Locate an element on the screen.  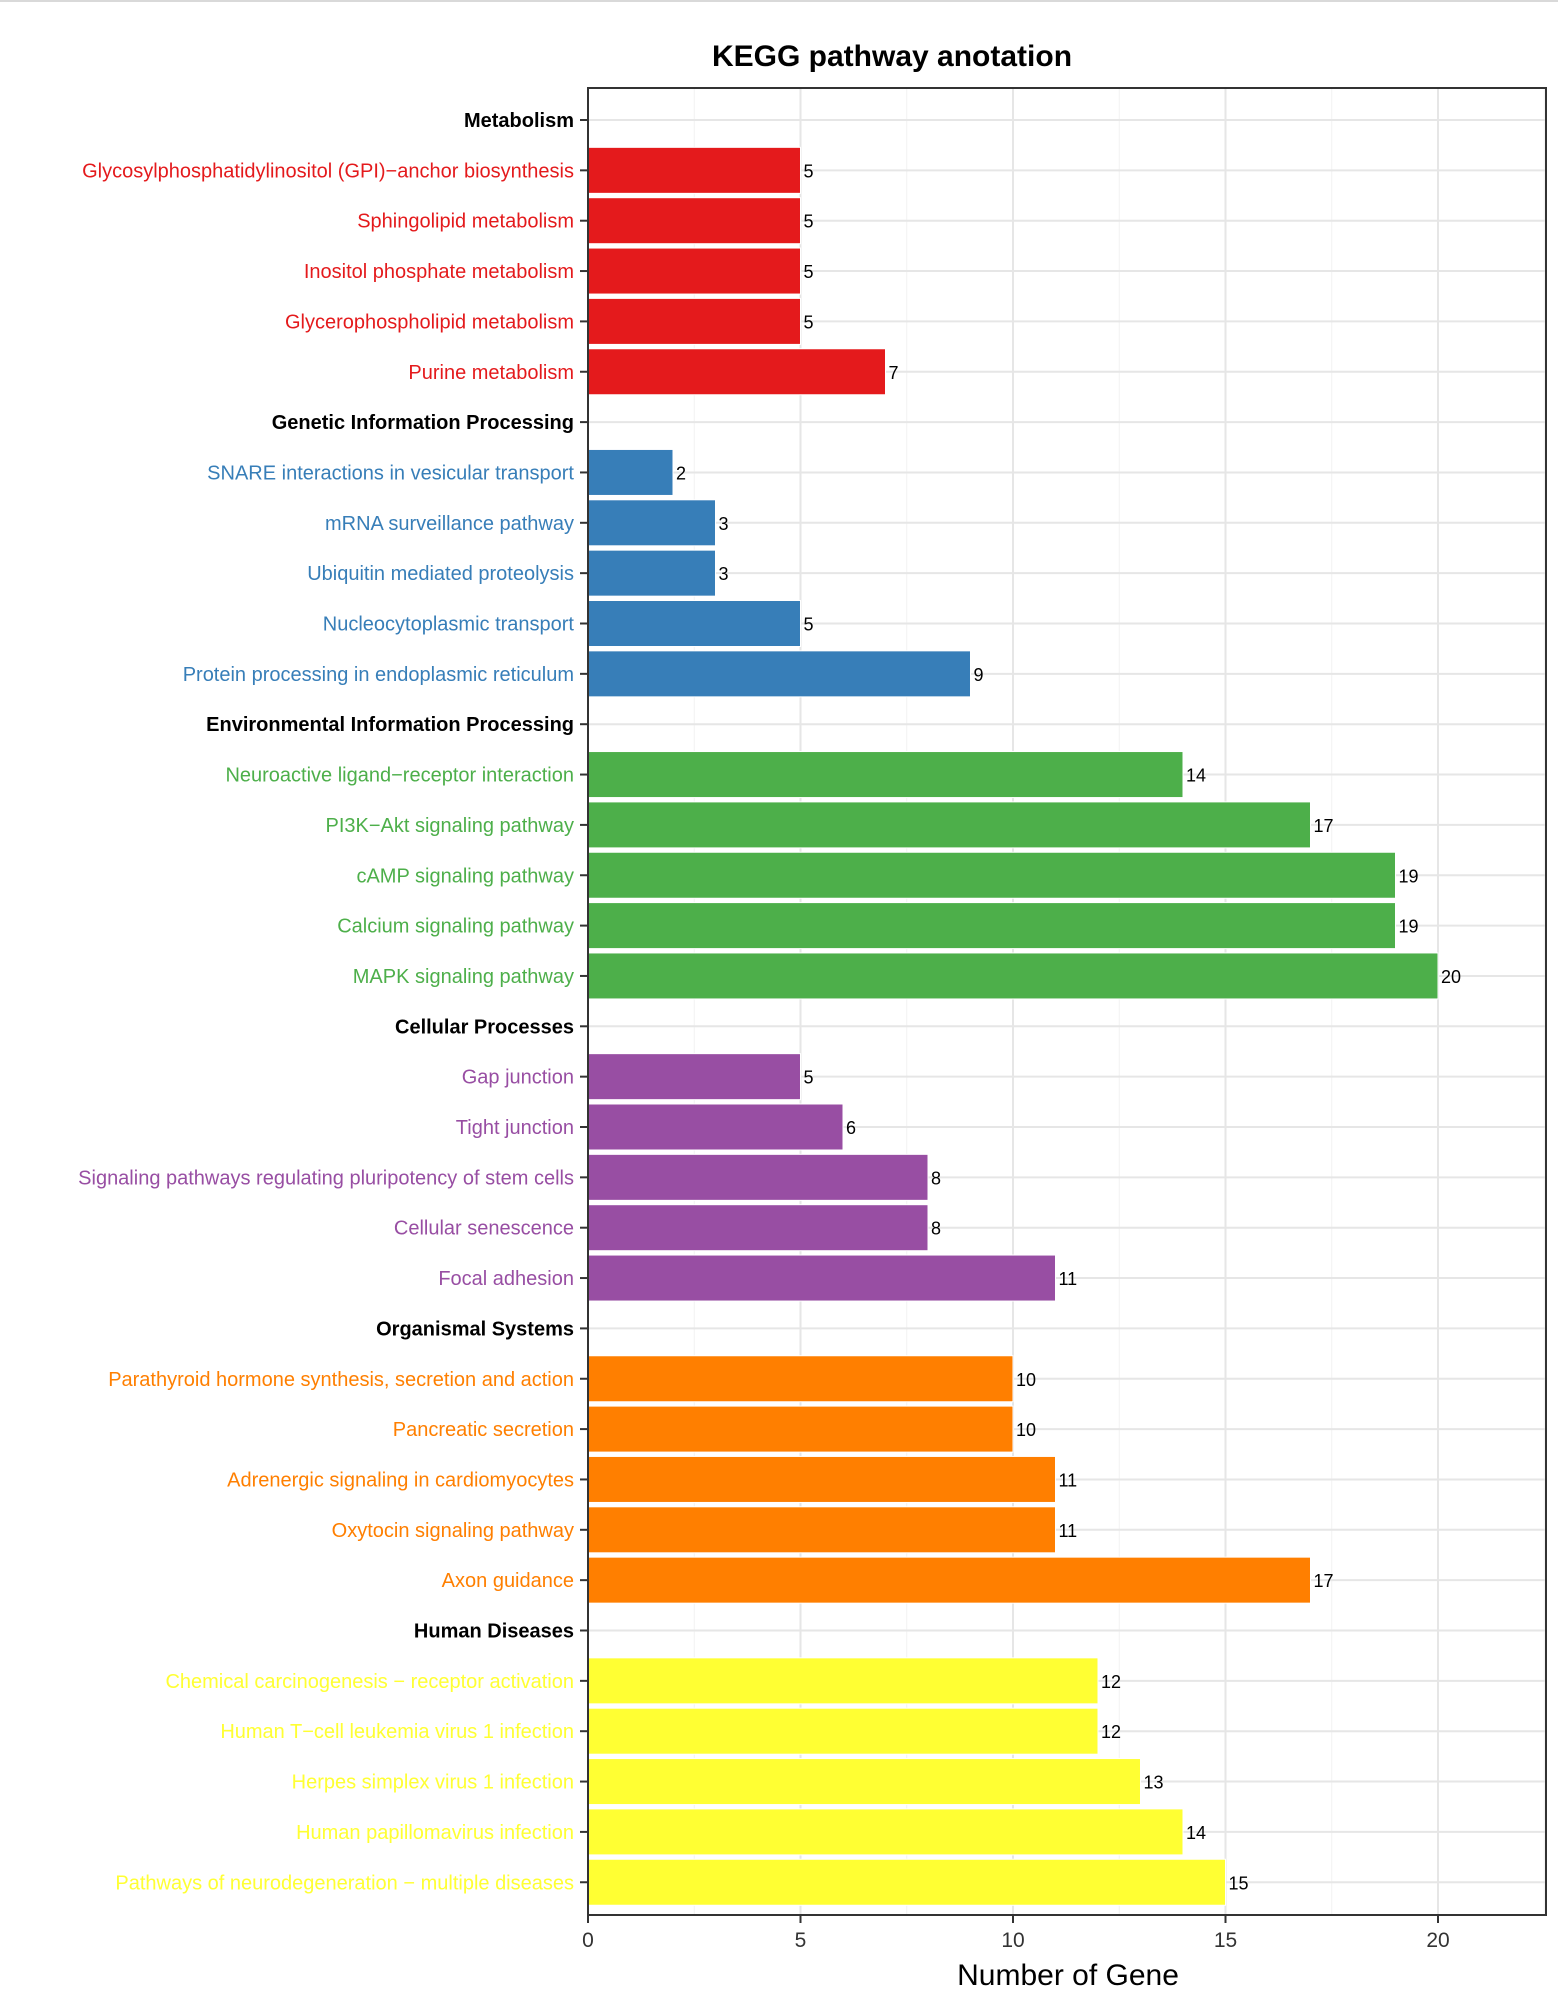
pathway-label: Pancreatic secretion is located at coordinates (483, 1430).